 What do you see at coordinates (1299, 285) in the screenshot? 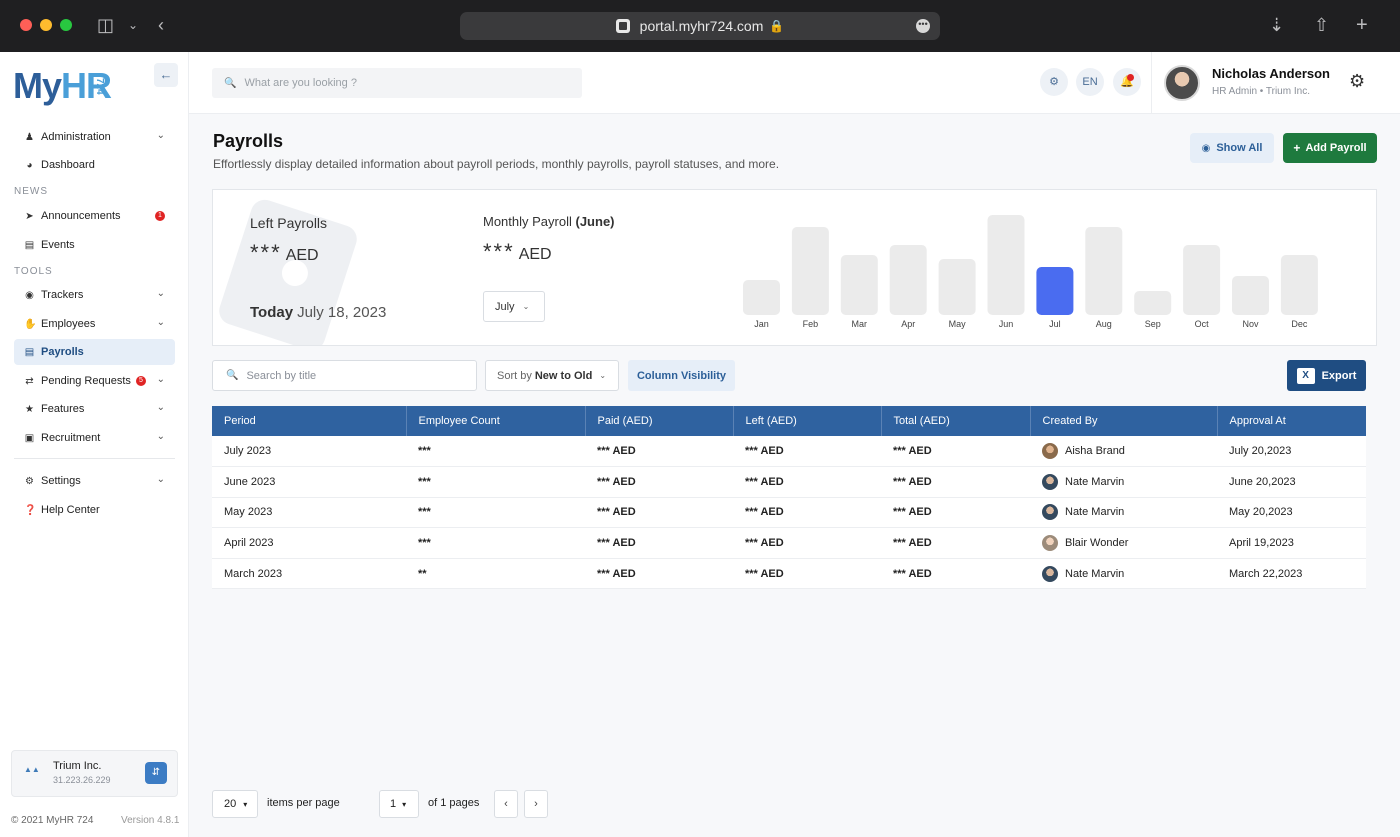
I see `bar-dec` at bounding box center [1299, 285].